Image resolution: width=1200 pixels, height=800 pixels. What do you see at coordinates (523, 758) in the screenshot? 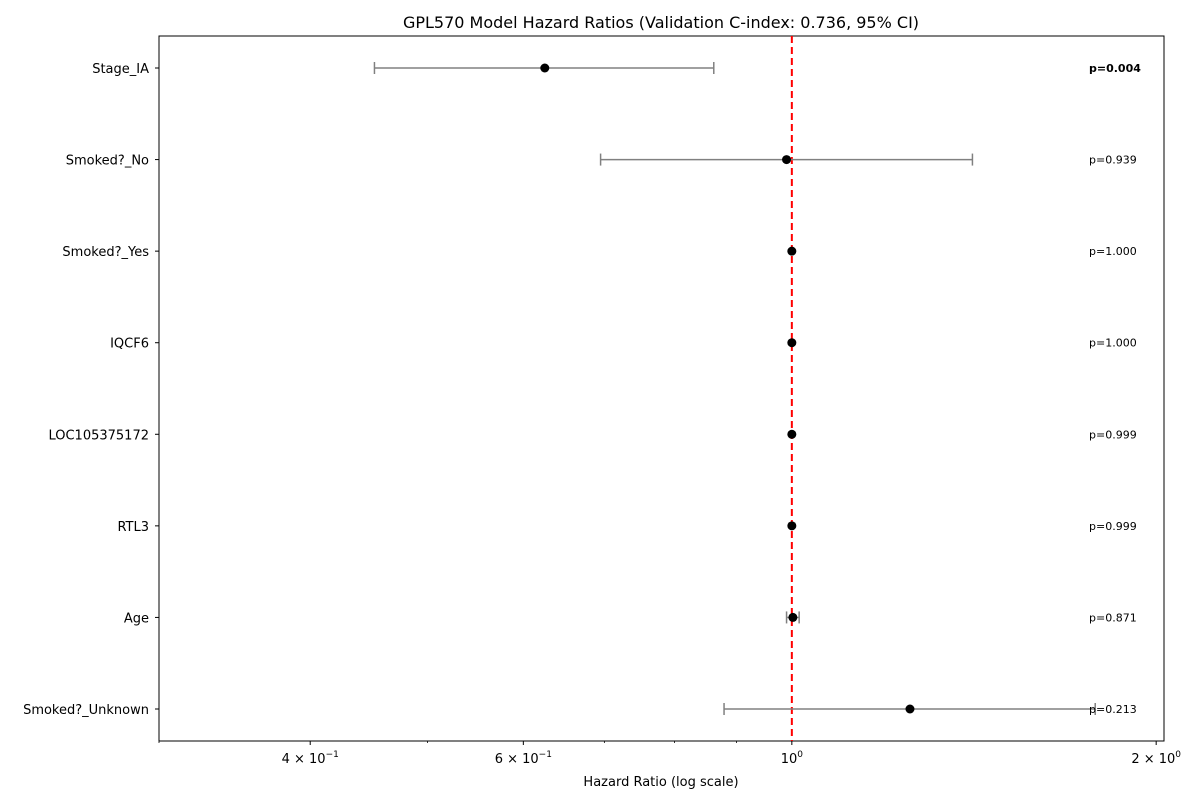
I see `x-tick-label: 6 × 10⁻¹` at bounding box center [523, 758].